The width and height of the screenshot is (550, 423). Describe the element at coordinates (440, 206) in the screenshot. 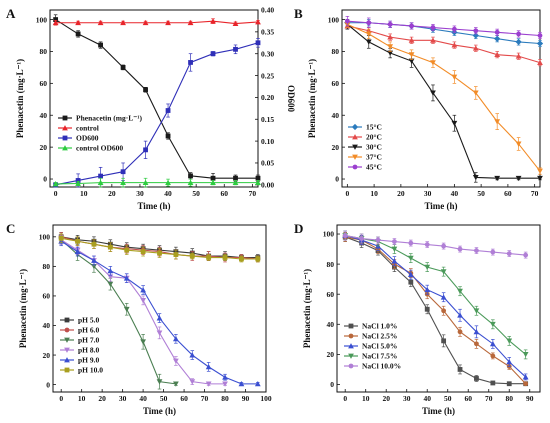

I see `panel-b-x-axis-title: Time (h)` at that location.